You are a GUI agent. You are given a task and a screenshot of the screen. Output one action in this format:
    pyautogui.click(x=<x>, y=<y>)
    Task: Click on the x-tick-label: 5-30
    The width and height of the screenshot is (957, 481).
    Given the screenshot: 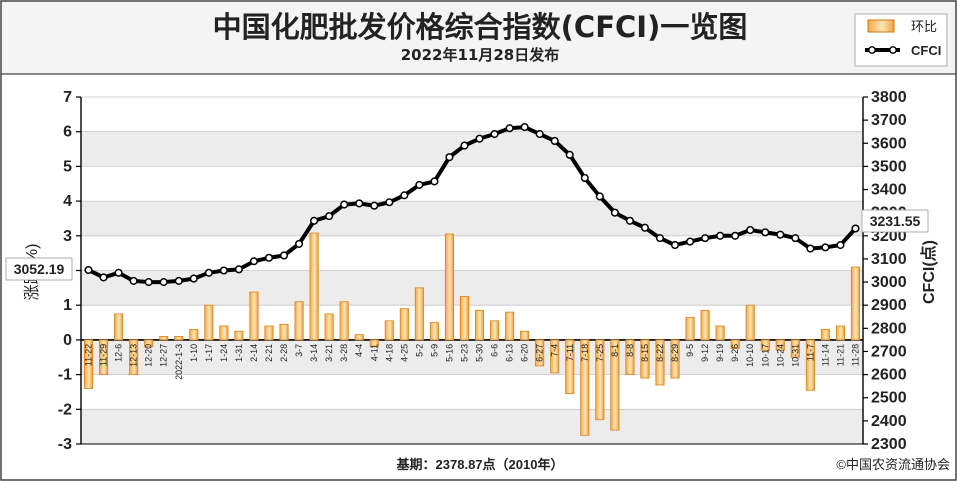 What is the action you would take?
    pyautogui.click(x=480, y=353)
    